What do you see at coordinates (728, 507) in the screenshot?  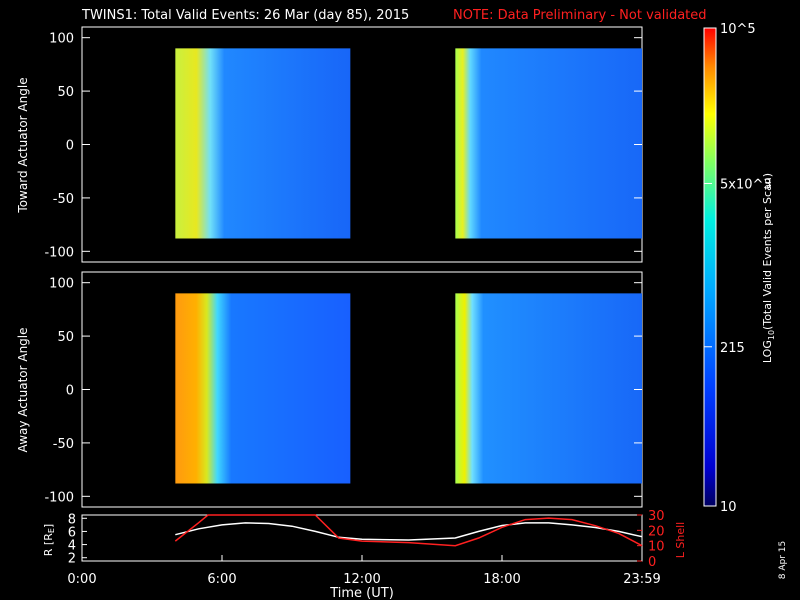 I see `colorbar-tick-label: 10` at bounding box center [728, 507].